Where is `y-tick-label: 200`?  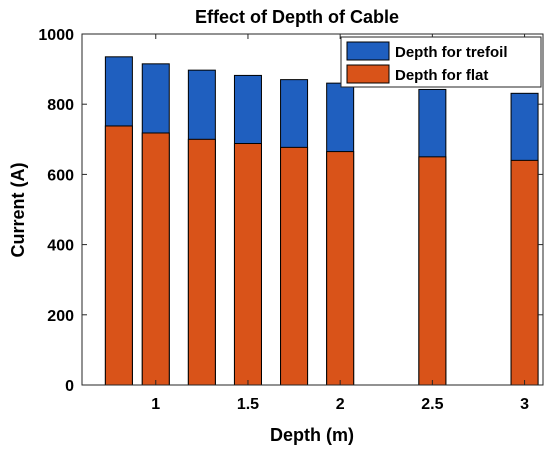
y-tick-label: 200 is located at coordinates (60, 316).